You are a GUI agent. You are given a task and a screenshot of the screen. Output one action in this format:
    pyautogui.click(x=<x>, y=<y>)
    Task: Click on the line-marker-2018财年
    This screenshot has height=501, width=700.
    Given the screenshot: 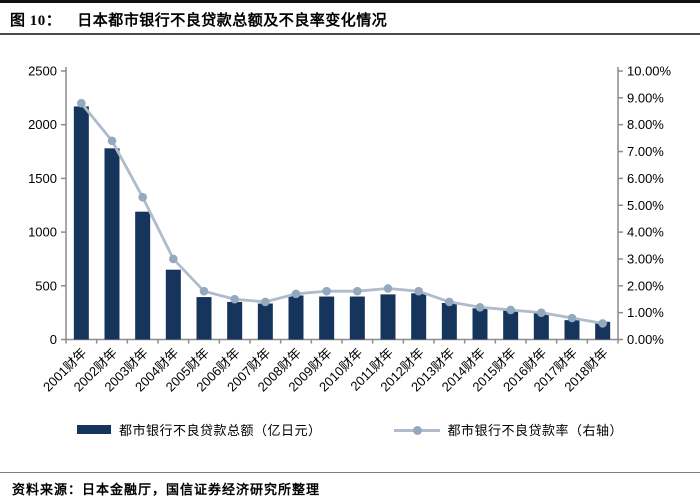 What is the action you would take?
    pyautogui.click(x=602, y=323)
    